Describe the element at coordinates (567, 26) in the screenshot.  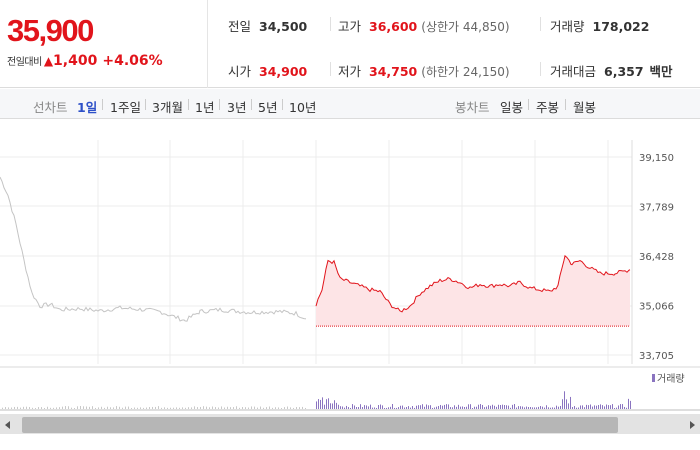
I see `volume-label: 거래량` at that location.